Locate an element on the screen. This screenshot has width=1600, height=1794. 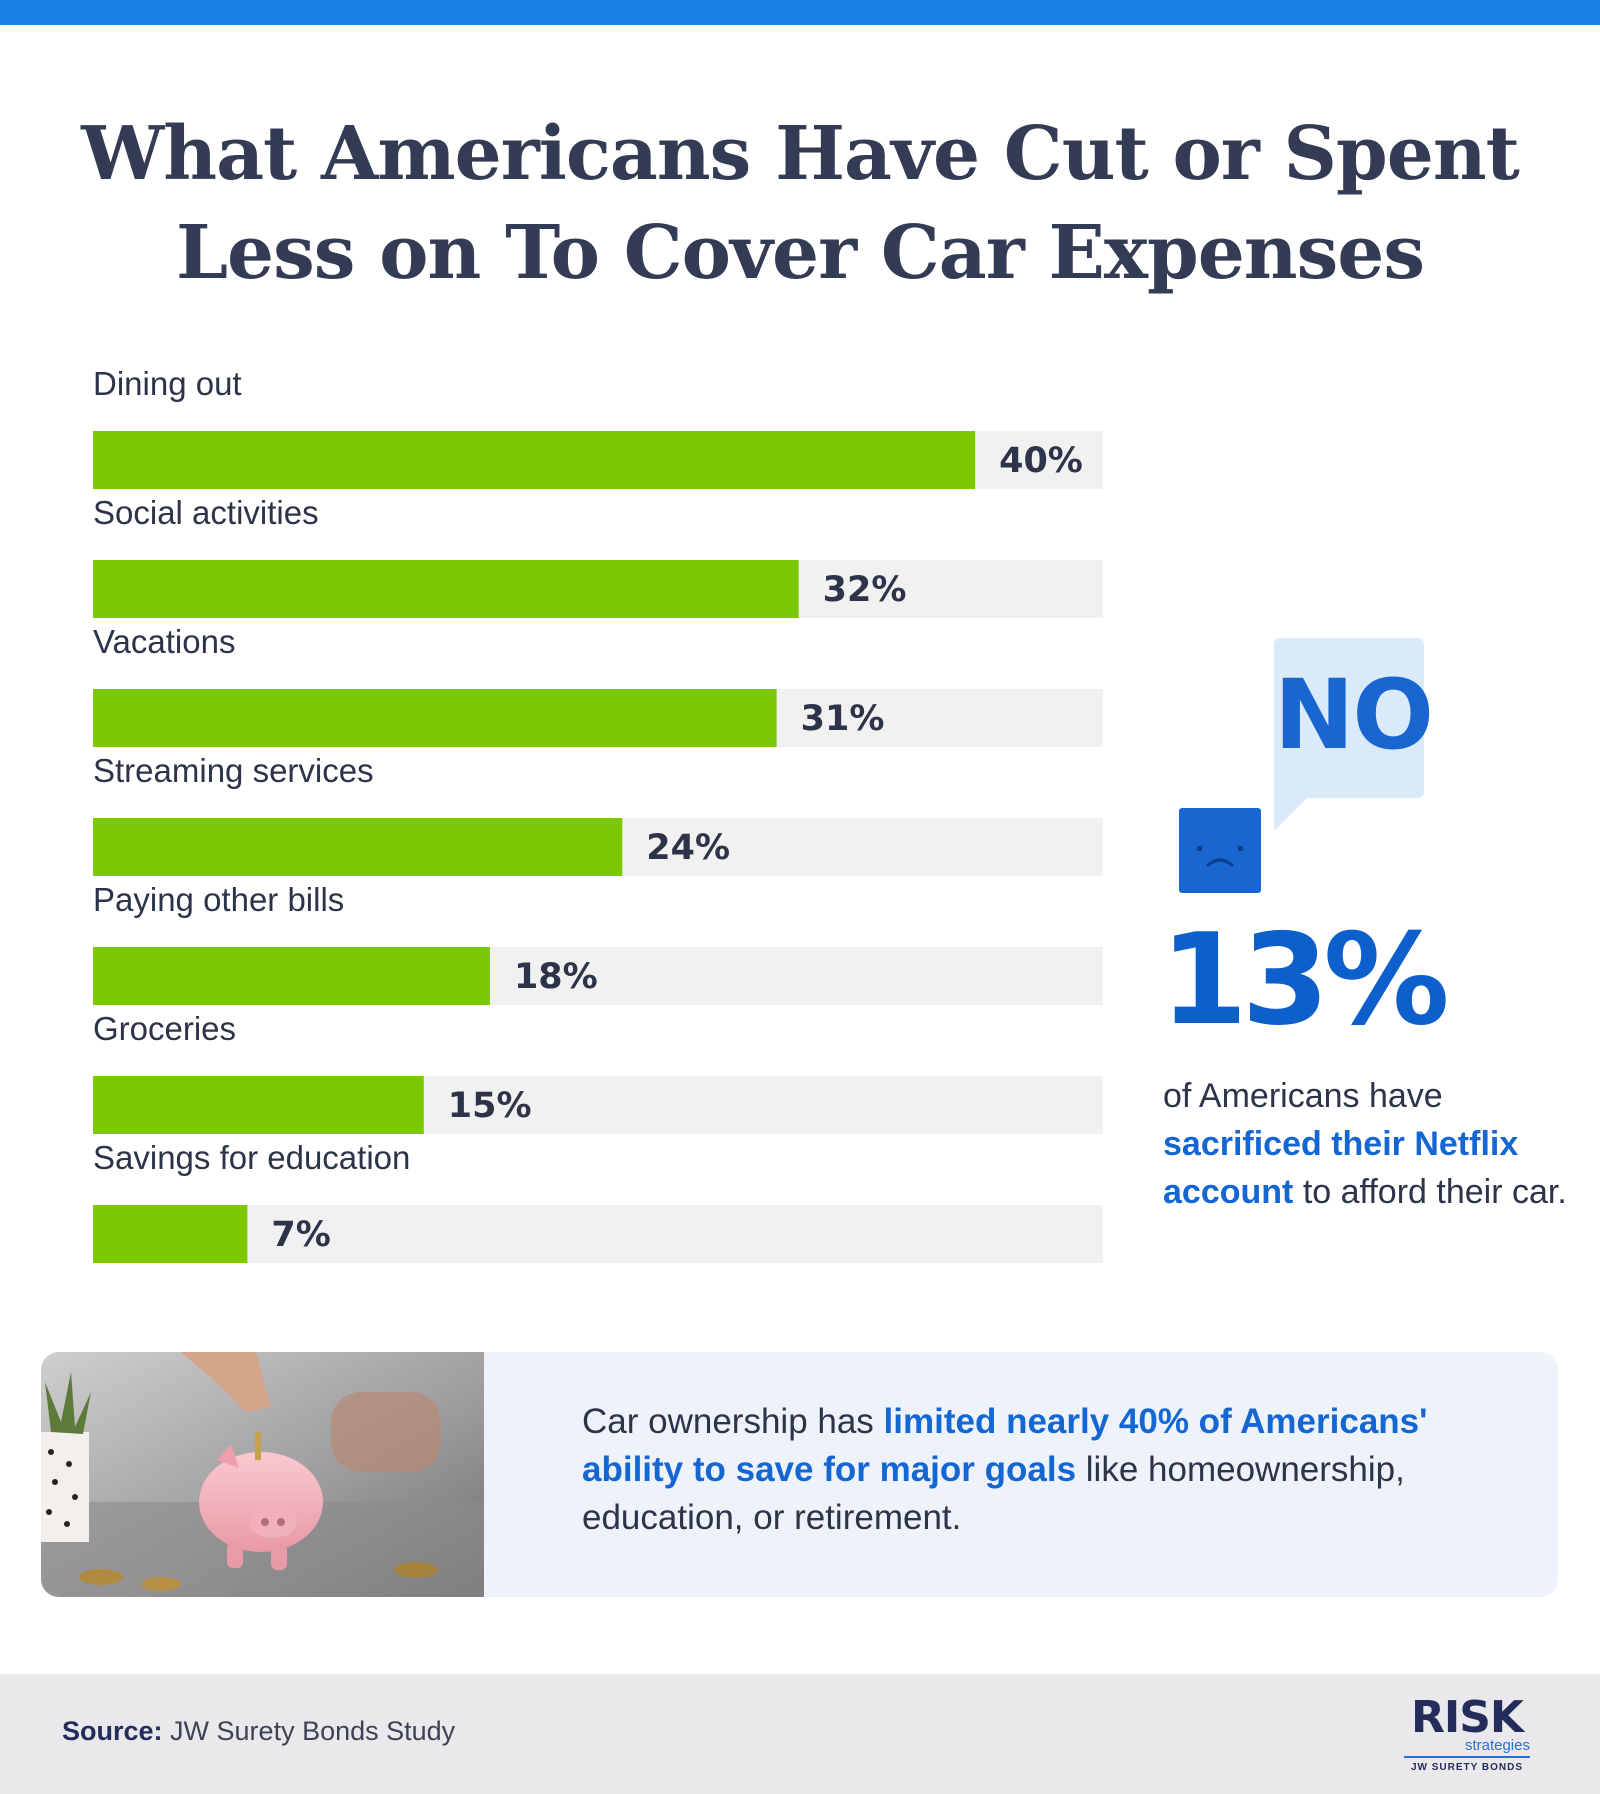
category-label: Groceries is located at coordinates (164, 1028).